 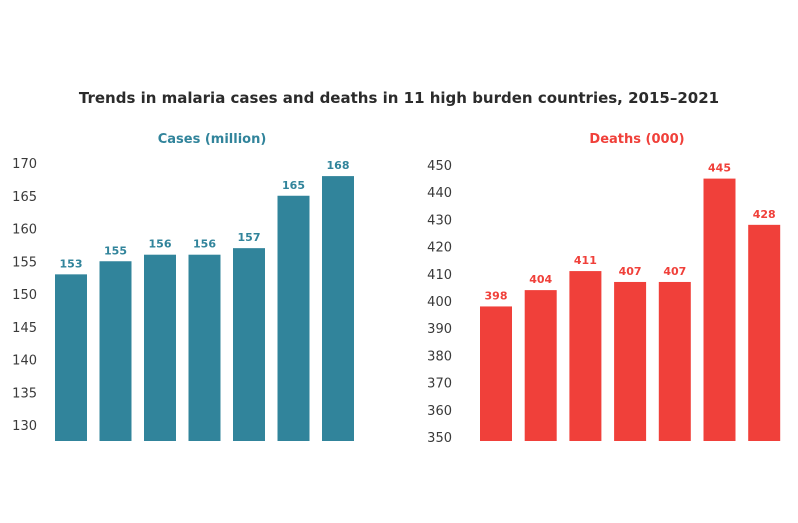 I want to click on cases-data-label: 155, so click(x=115, y=250).